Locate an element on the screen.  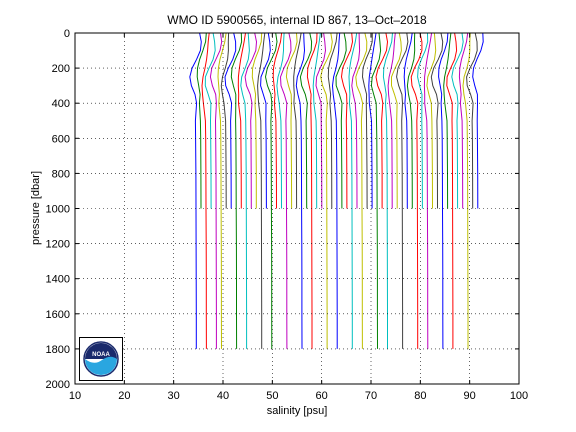
y-tick-label: 1400 is located at coordinates (58, 280).